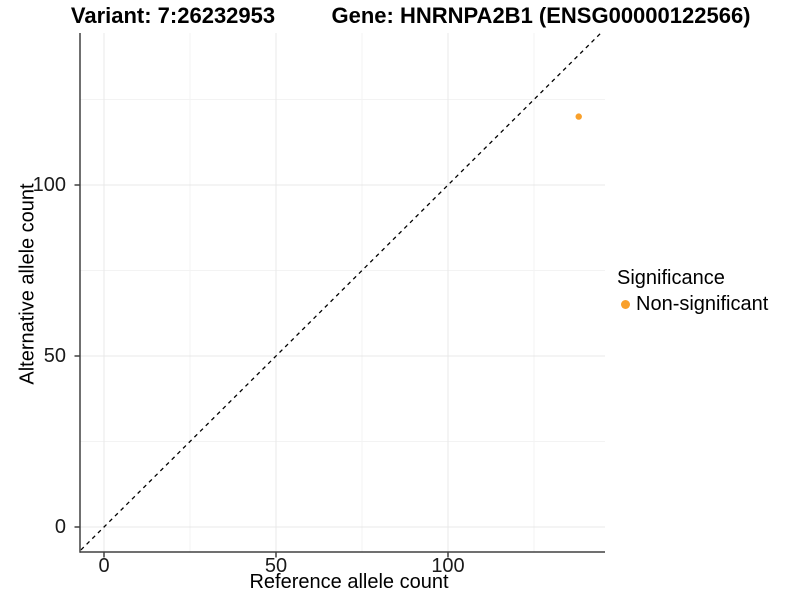 This screenshot has width=800, height=600. I want to click on legend-item-label: Non-significant, so click(702, 304).